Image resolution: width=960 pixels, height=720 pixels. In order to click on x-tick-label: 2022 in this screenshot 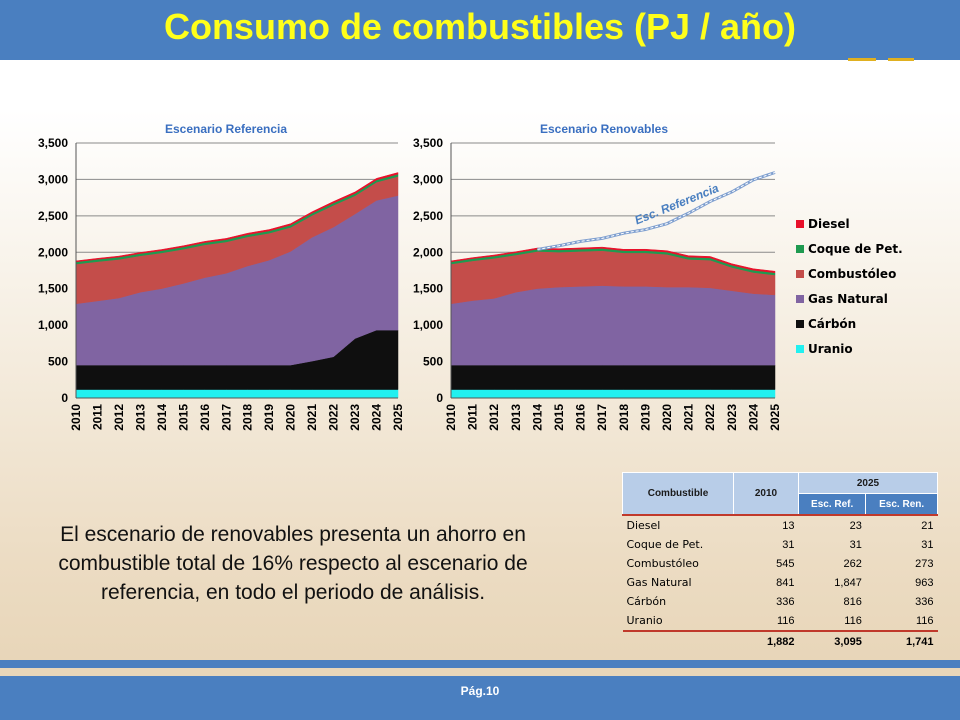, I will do `click(334, 417)`.